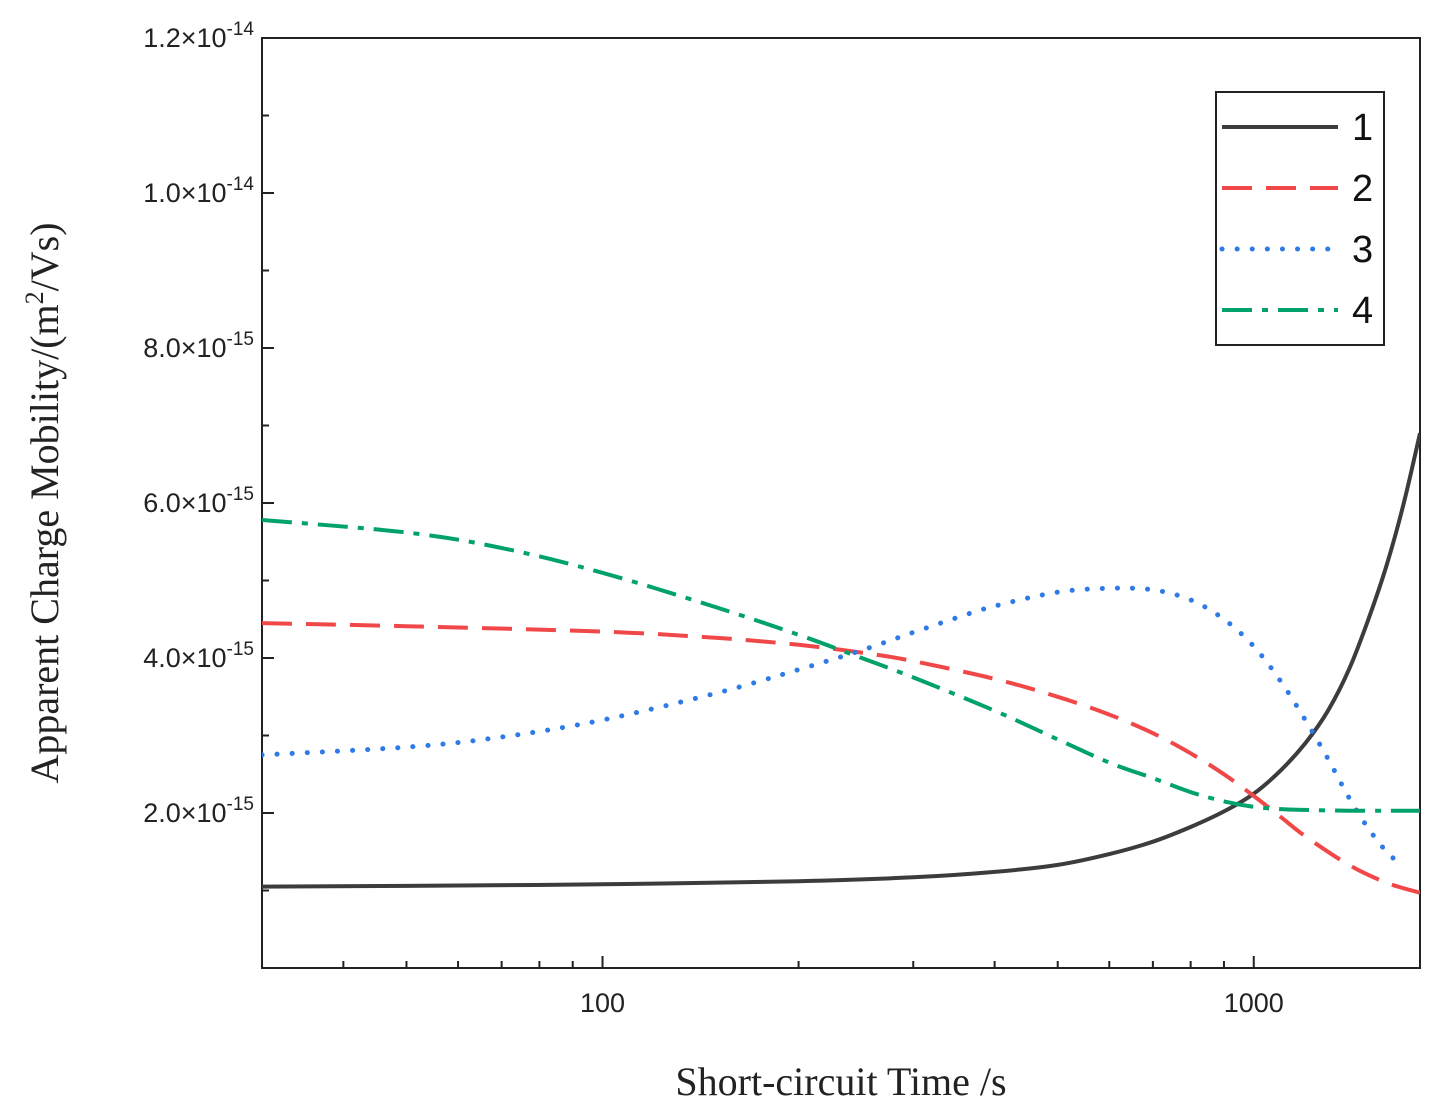 The height and width of the screenshot is (1112, 1440). What do you see at coordinates (44, 256) in the screenshot?
I see `y-axis-label-suffix: /Vs)` at bounding box center [44, 256].